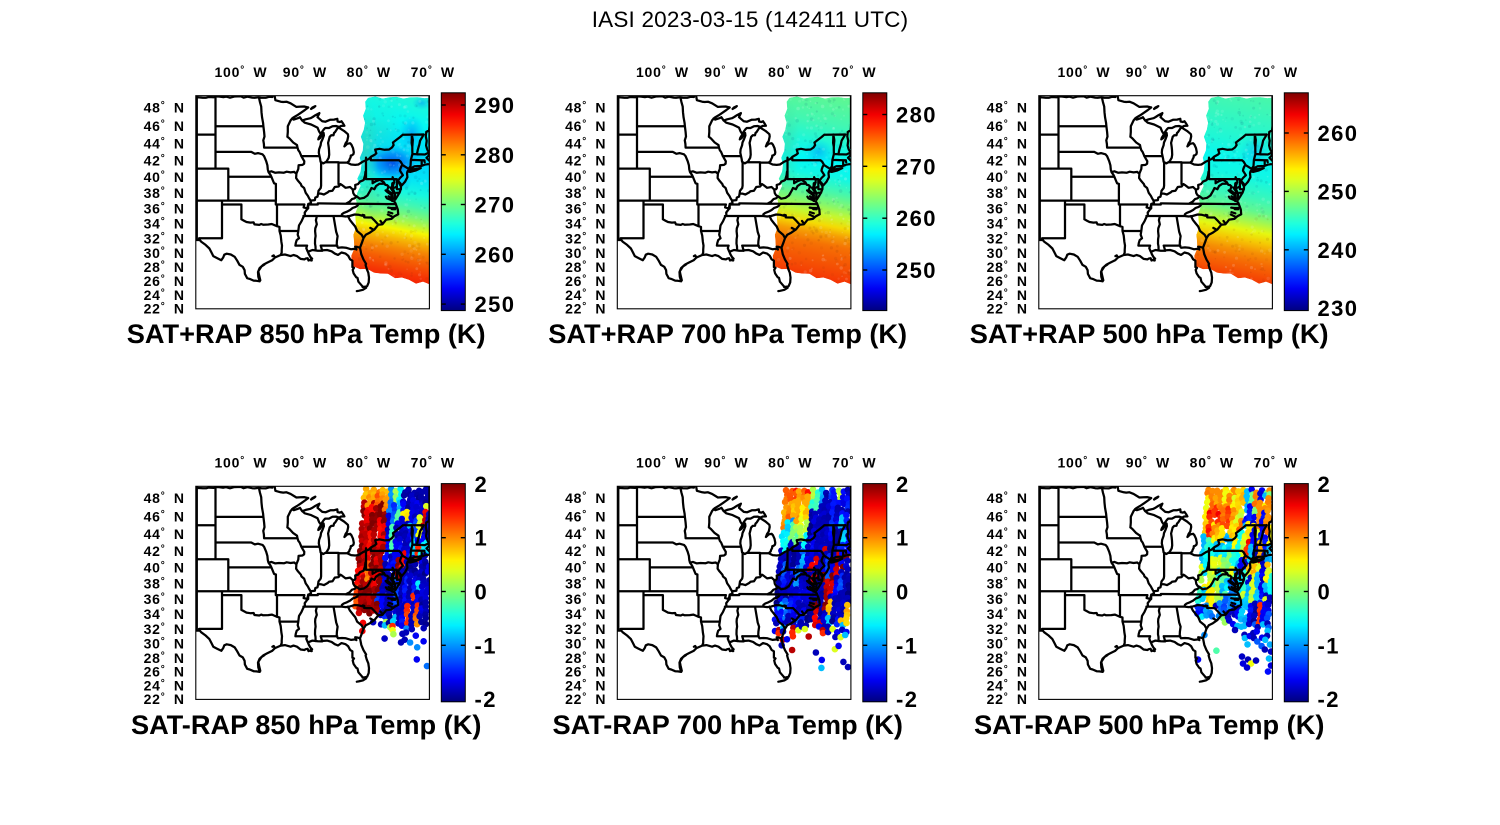 This screenshot has width=1500, height=825. Describe the element at coordinates (750, 19) in the screenshot. I see `svg-text: IASI 2023-03-15 (142411 UTC)` at that location.